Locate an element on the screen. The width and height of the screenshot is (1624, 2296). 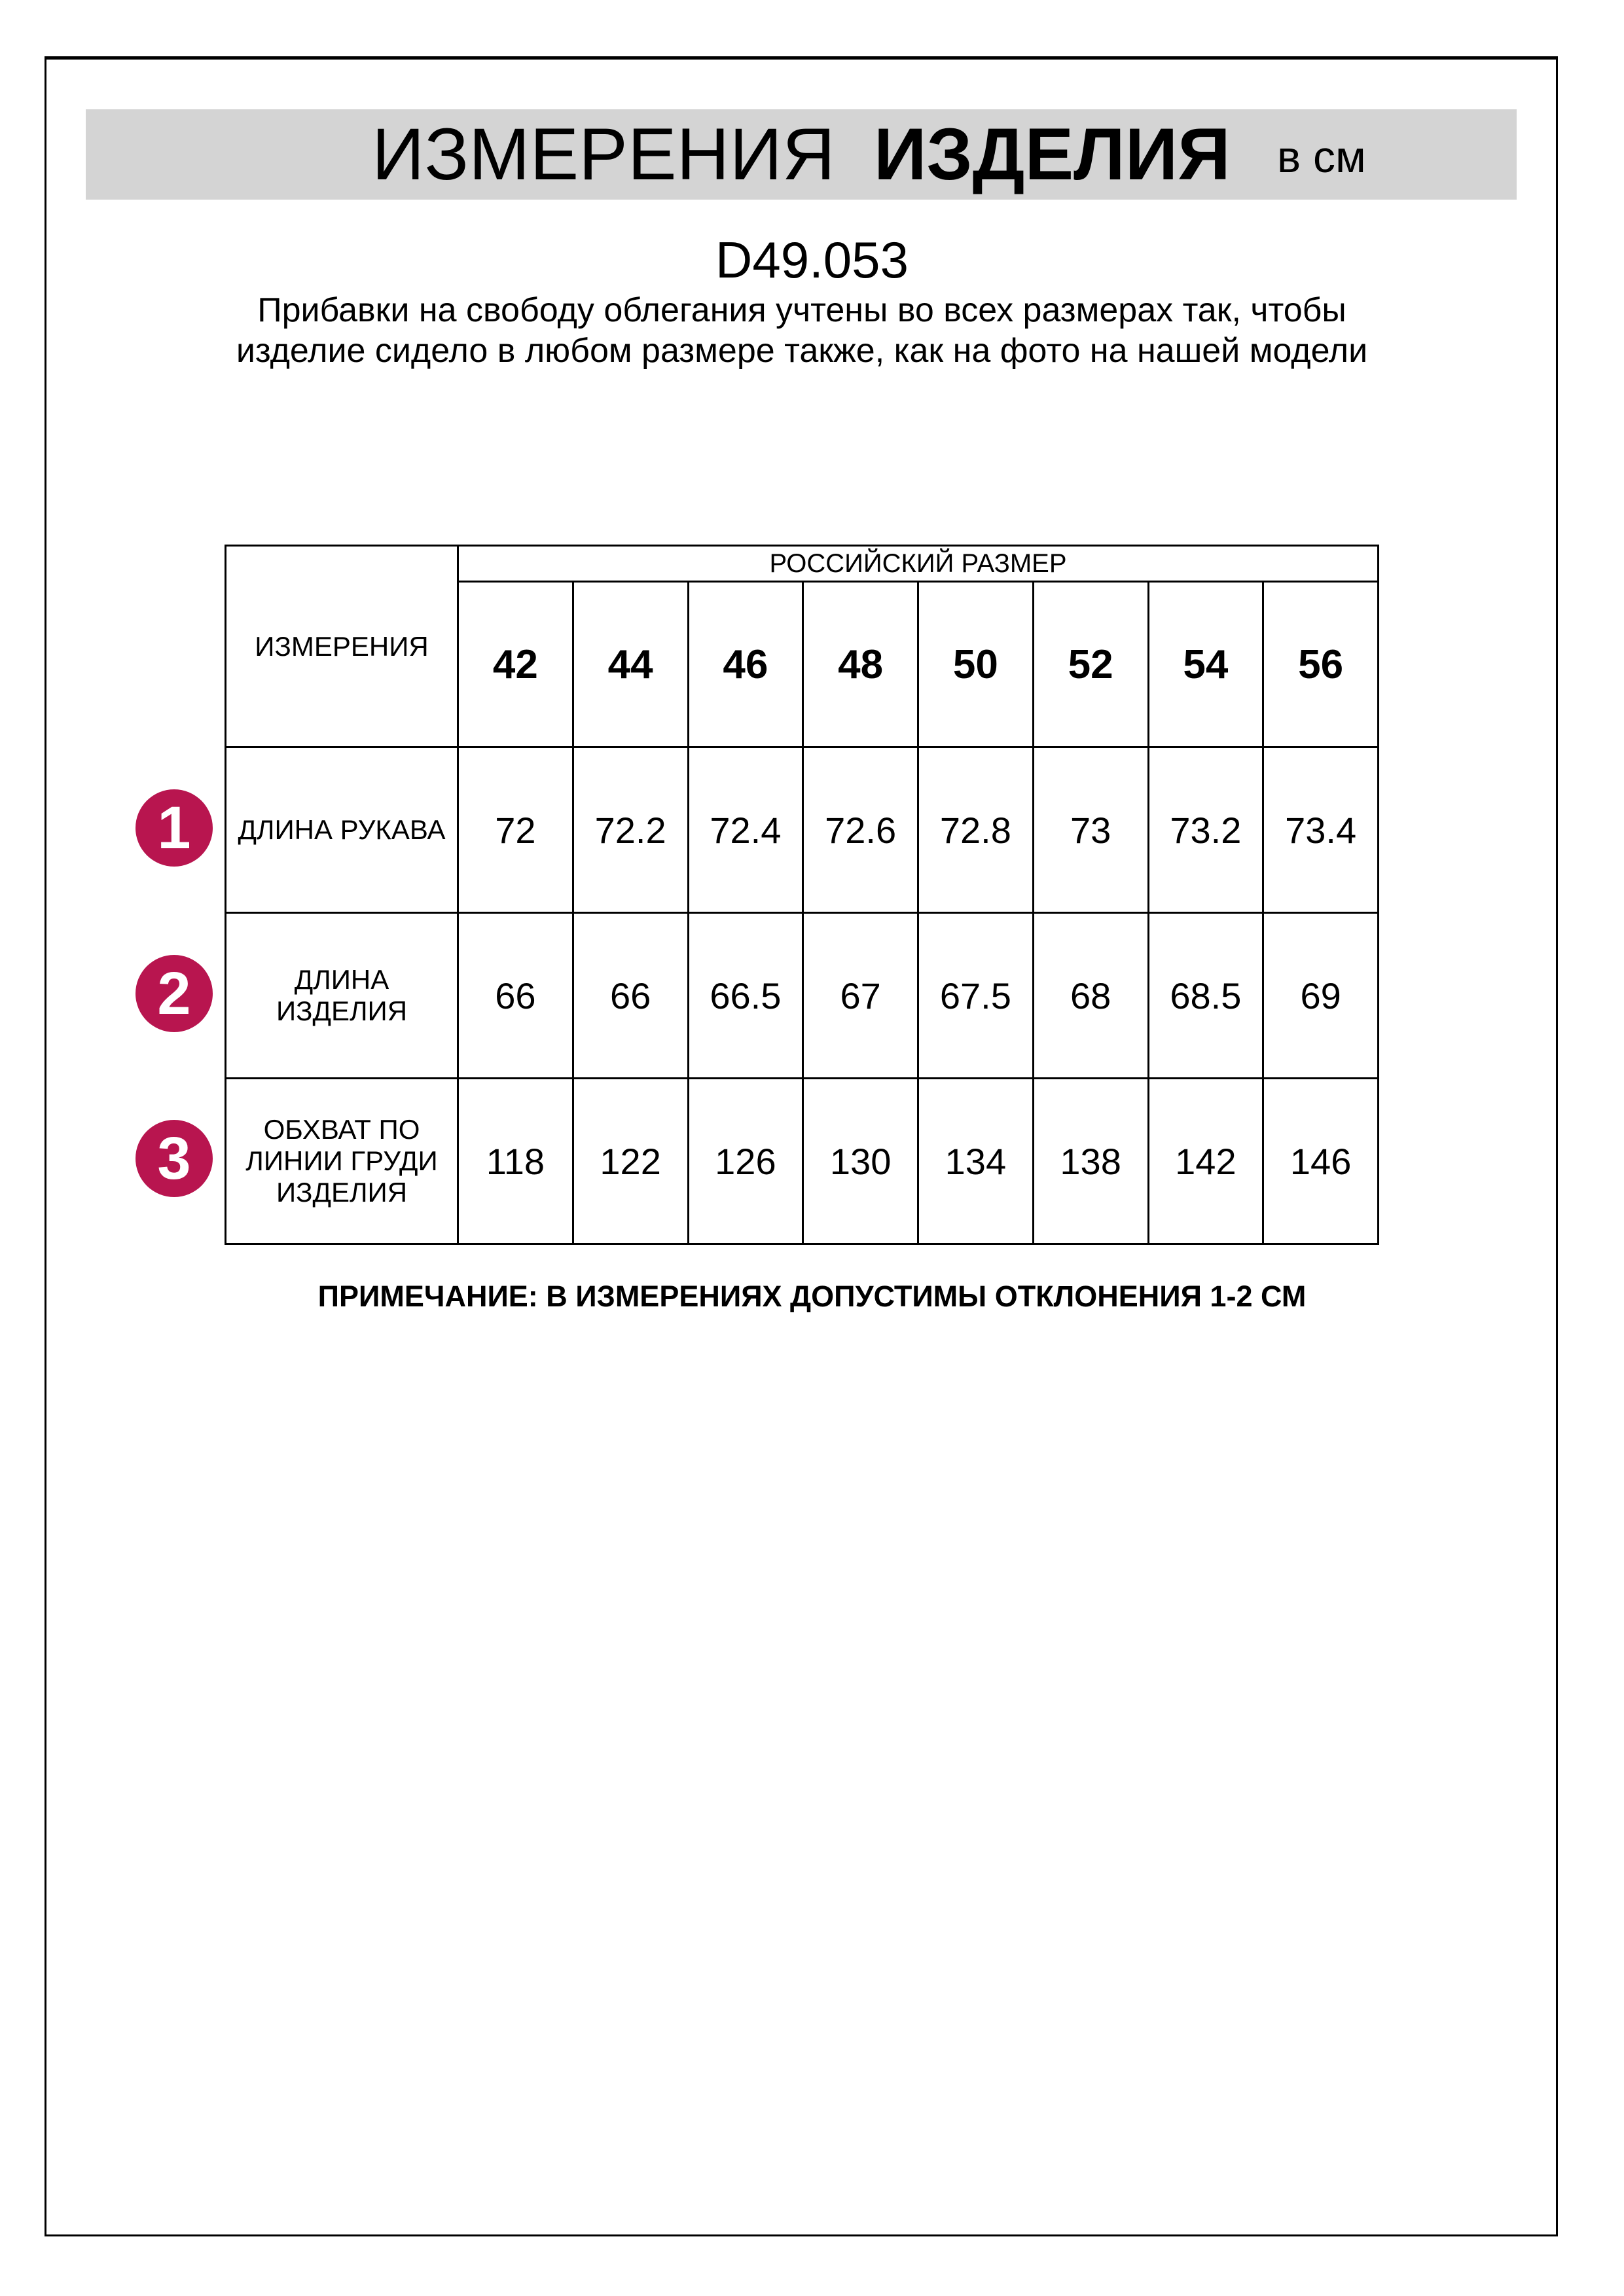
size-header-54: 54 is located at coordinates (1206, 664).